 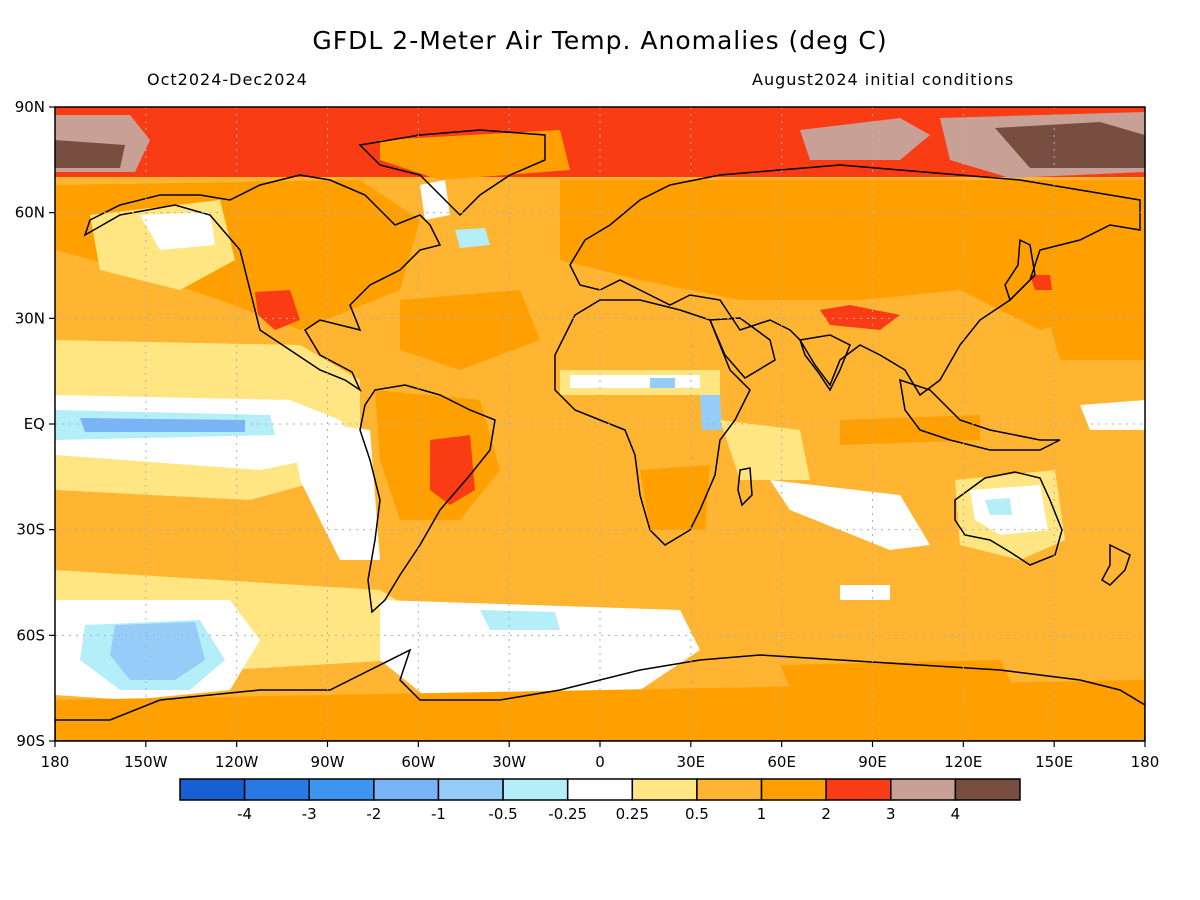 I want to click on colorbar, so click(x=600, y=789).